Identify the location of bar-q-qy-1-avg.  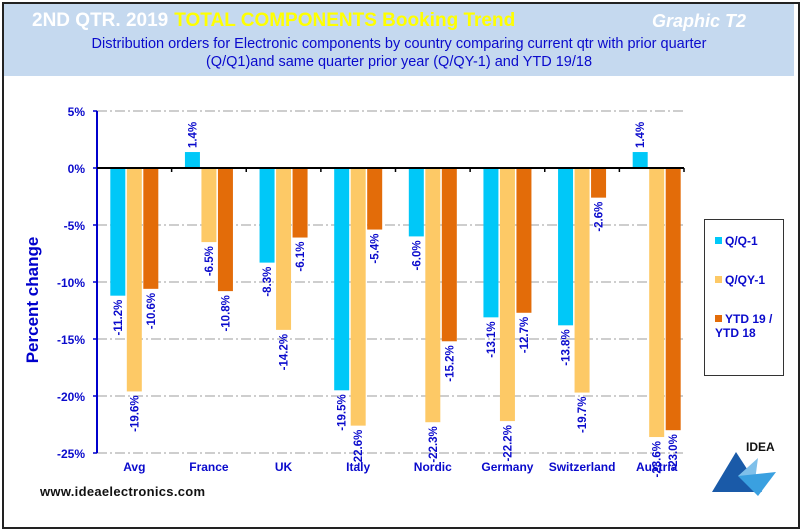
(134, 280).